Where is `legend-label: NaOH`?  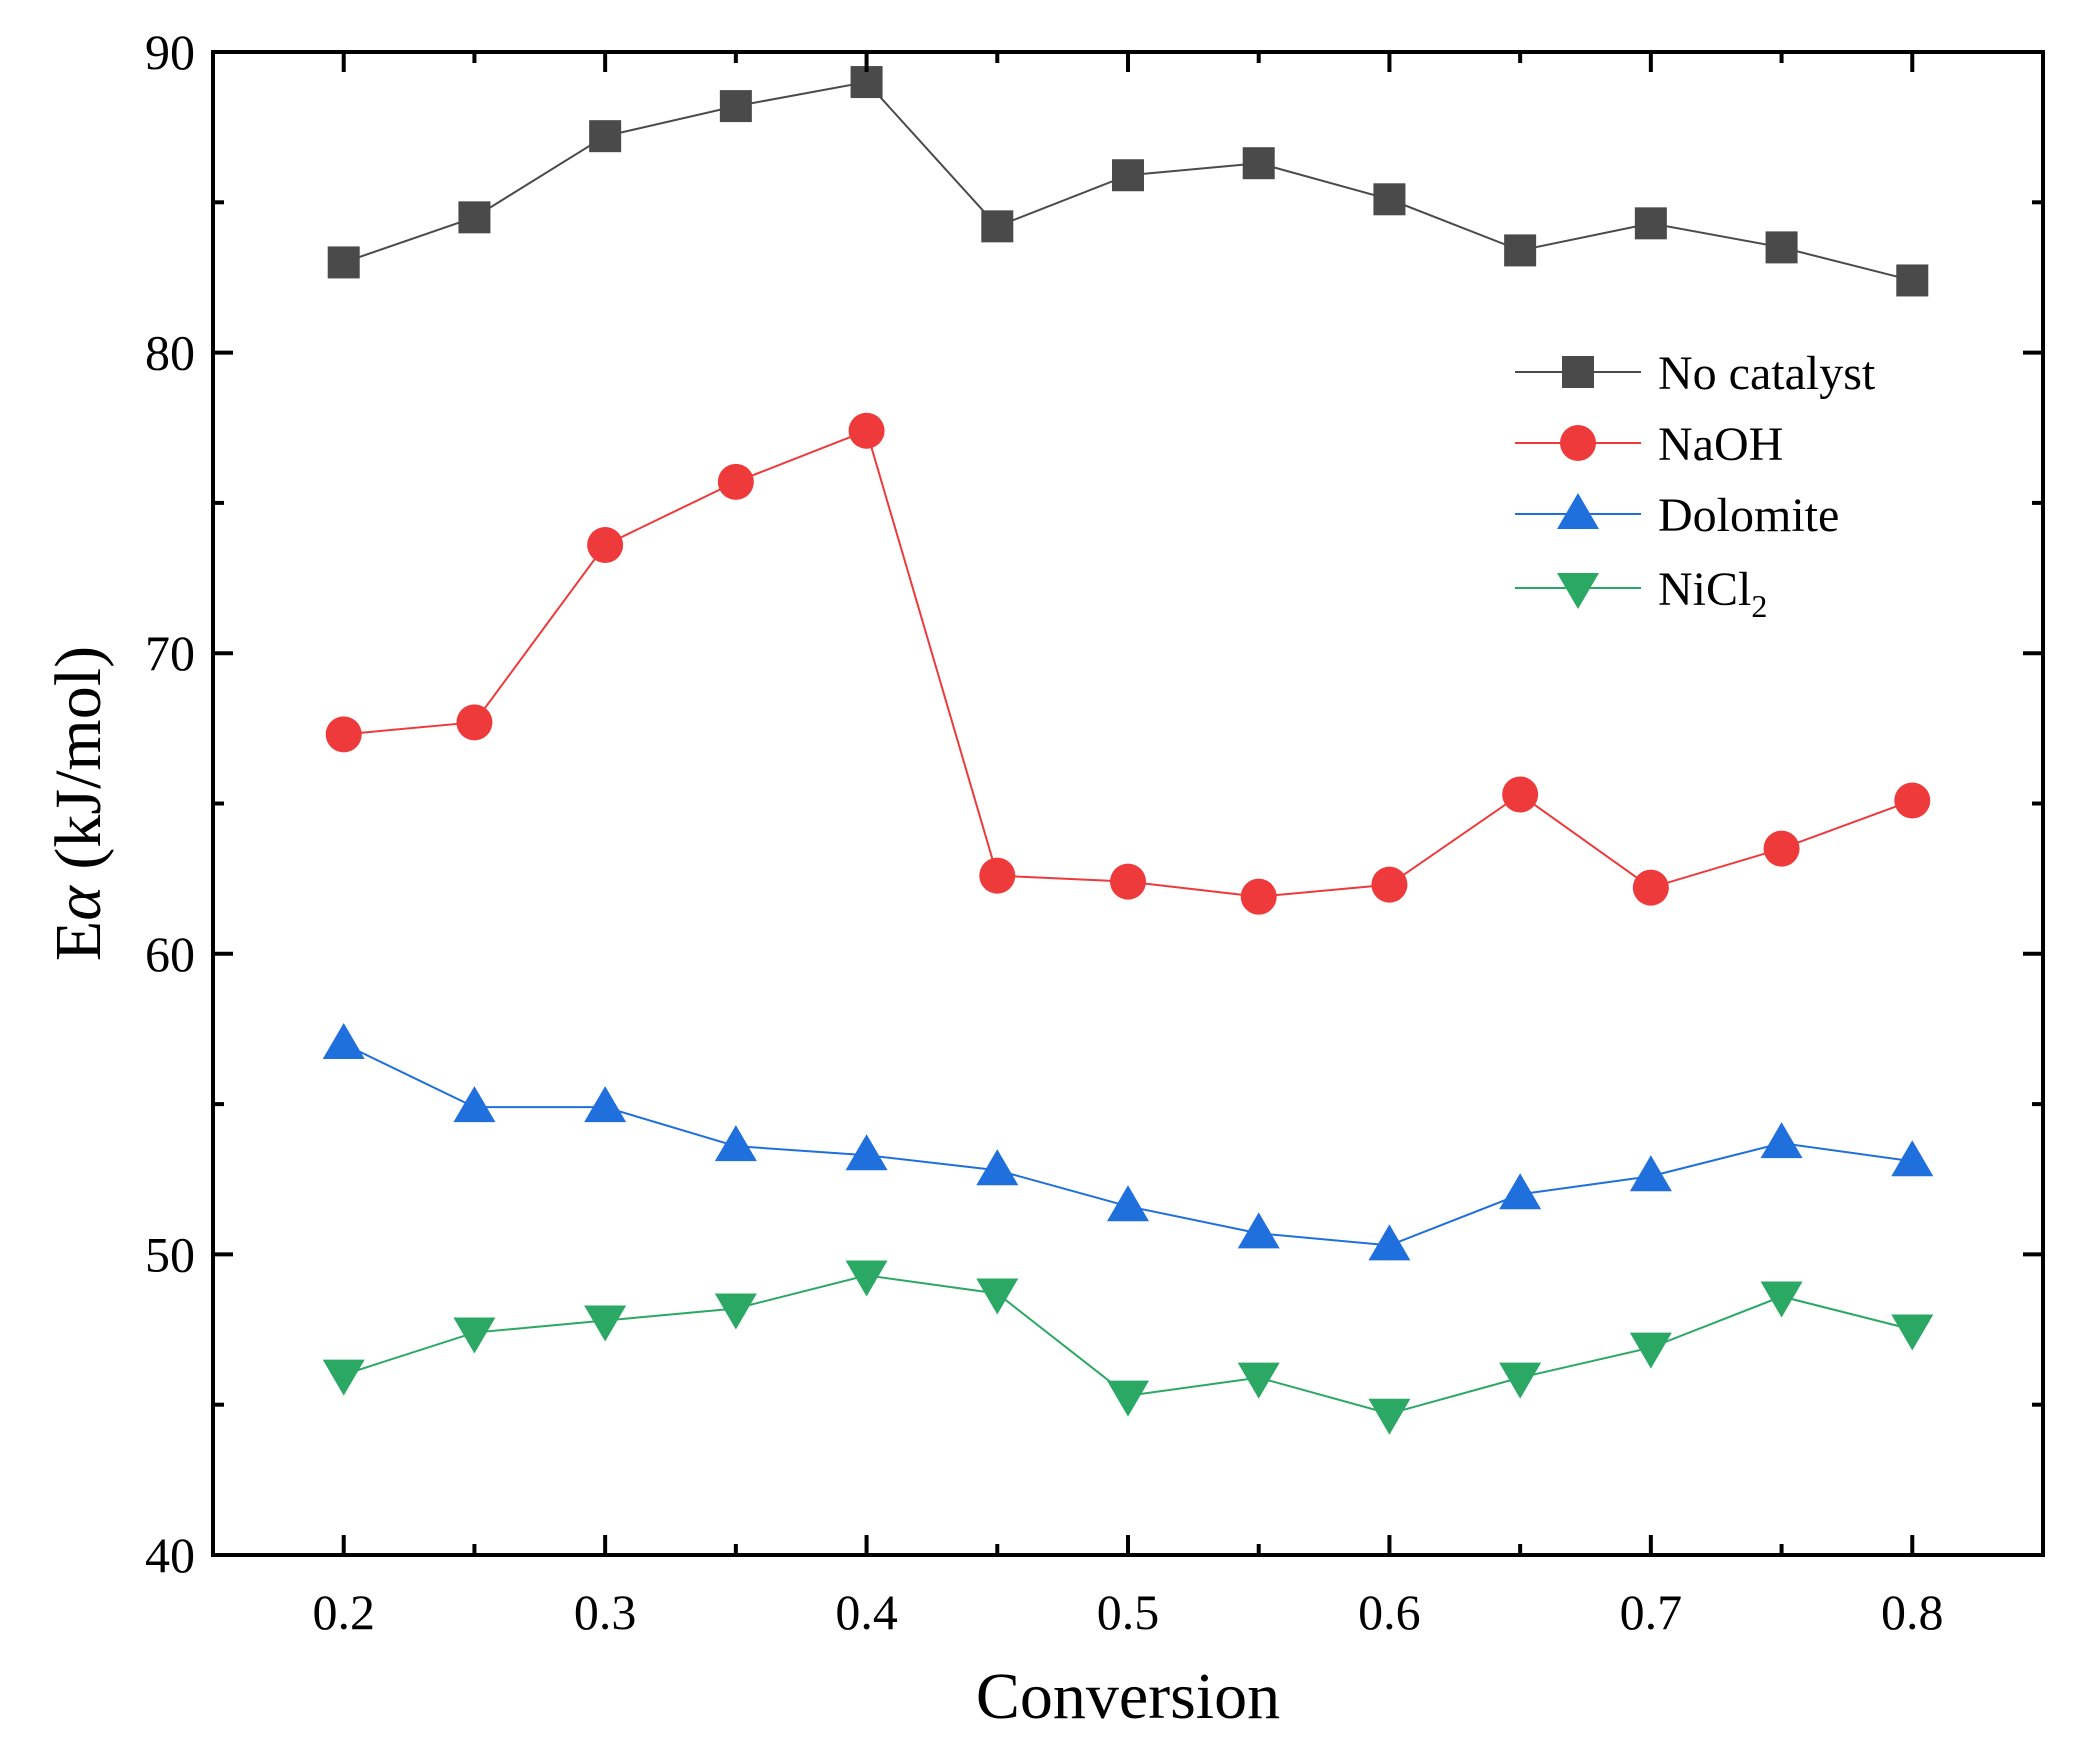
legend-label: NaOH is located at coordinates (1720, 444).